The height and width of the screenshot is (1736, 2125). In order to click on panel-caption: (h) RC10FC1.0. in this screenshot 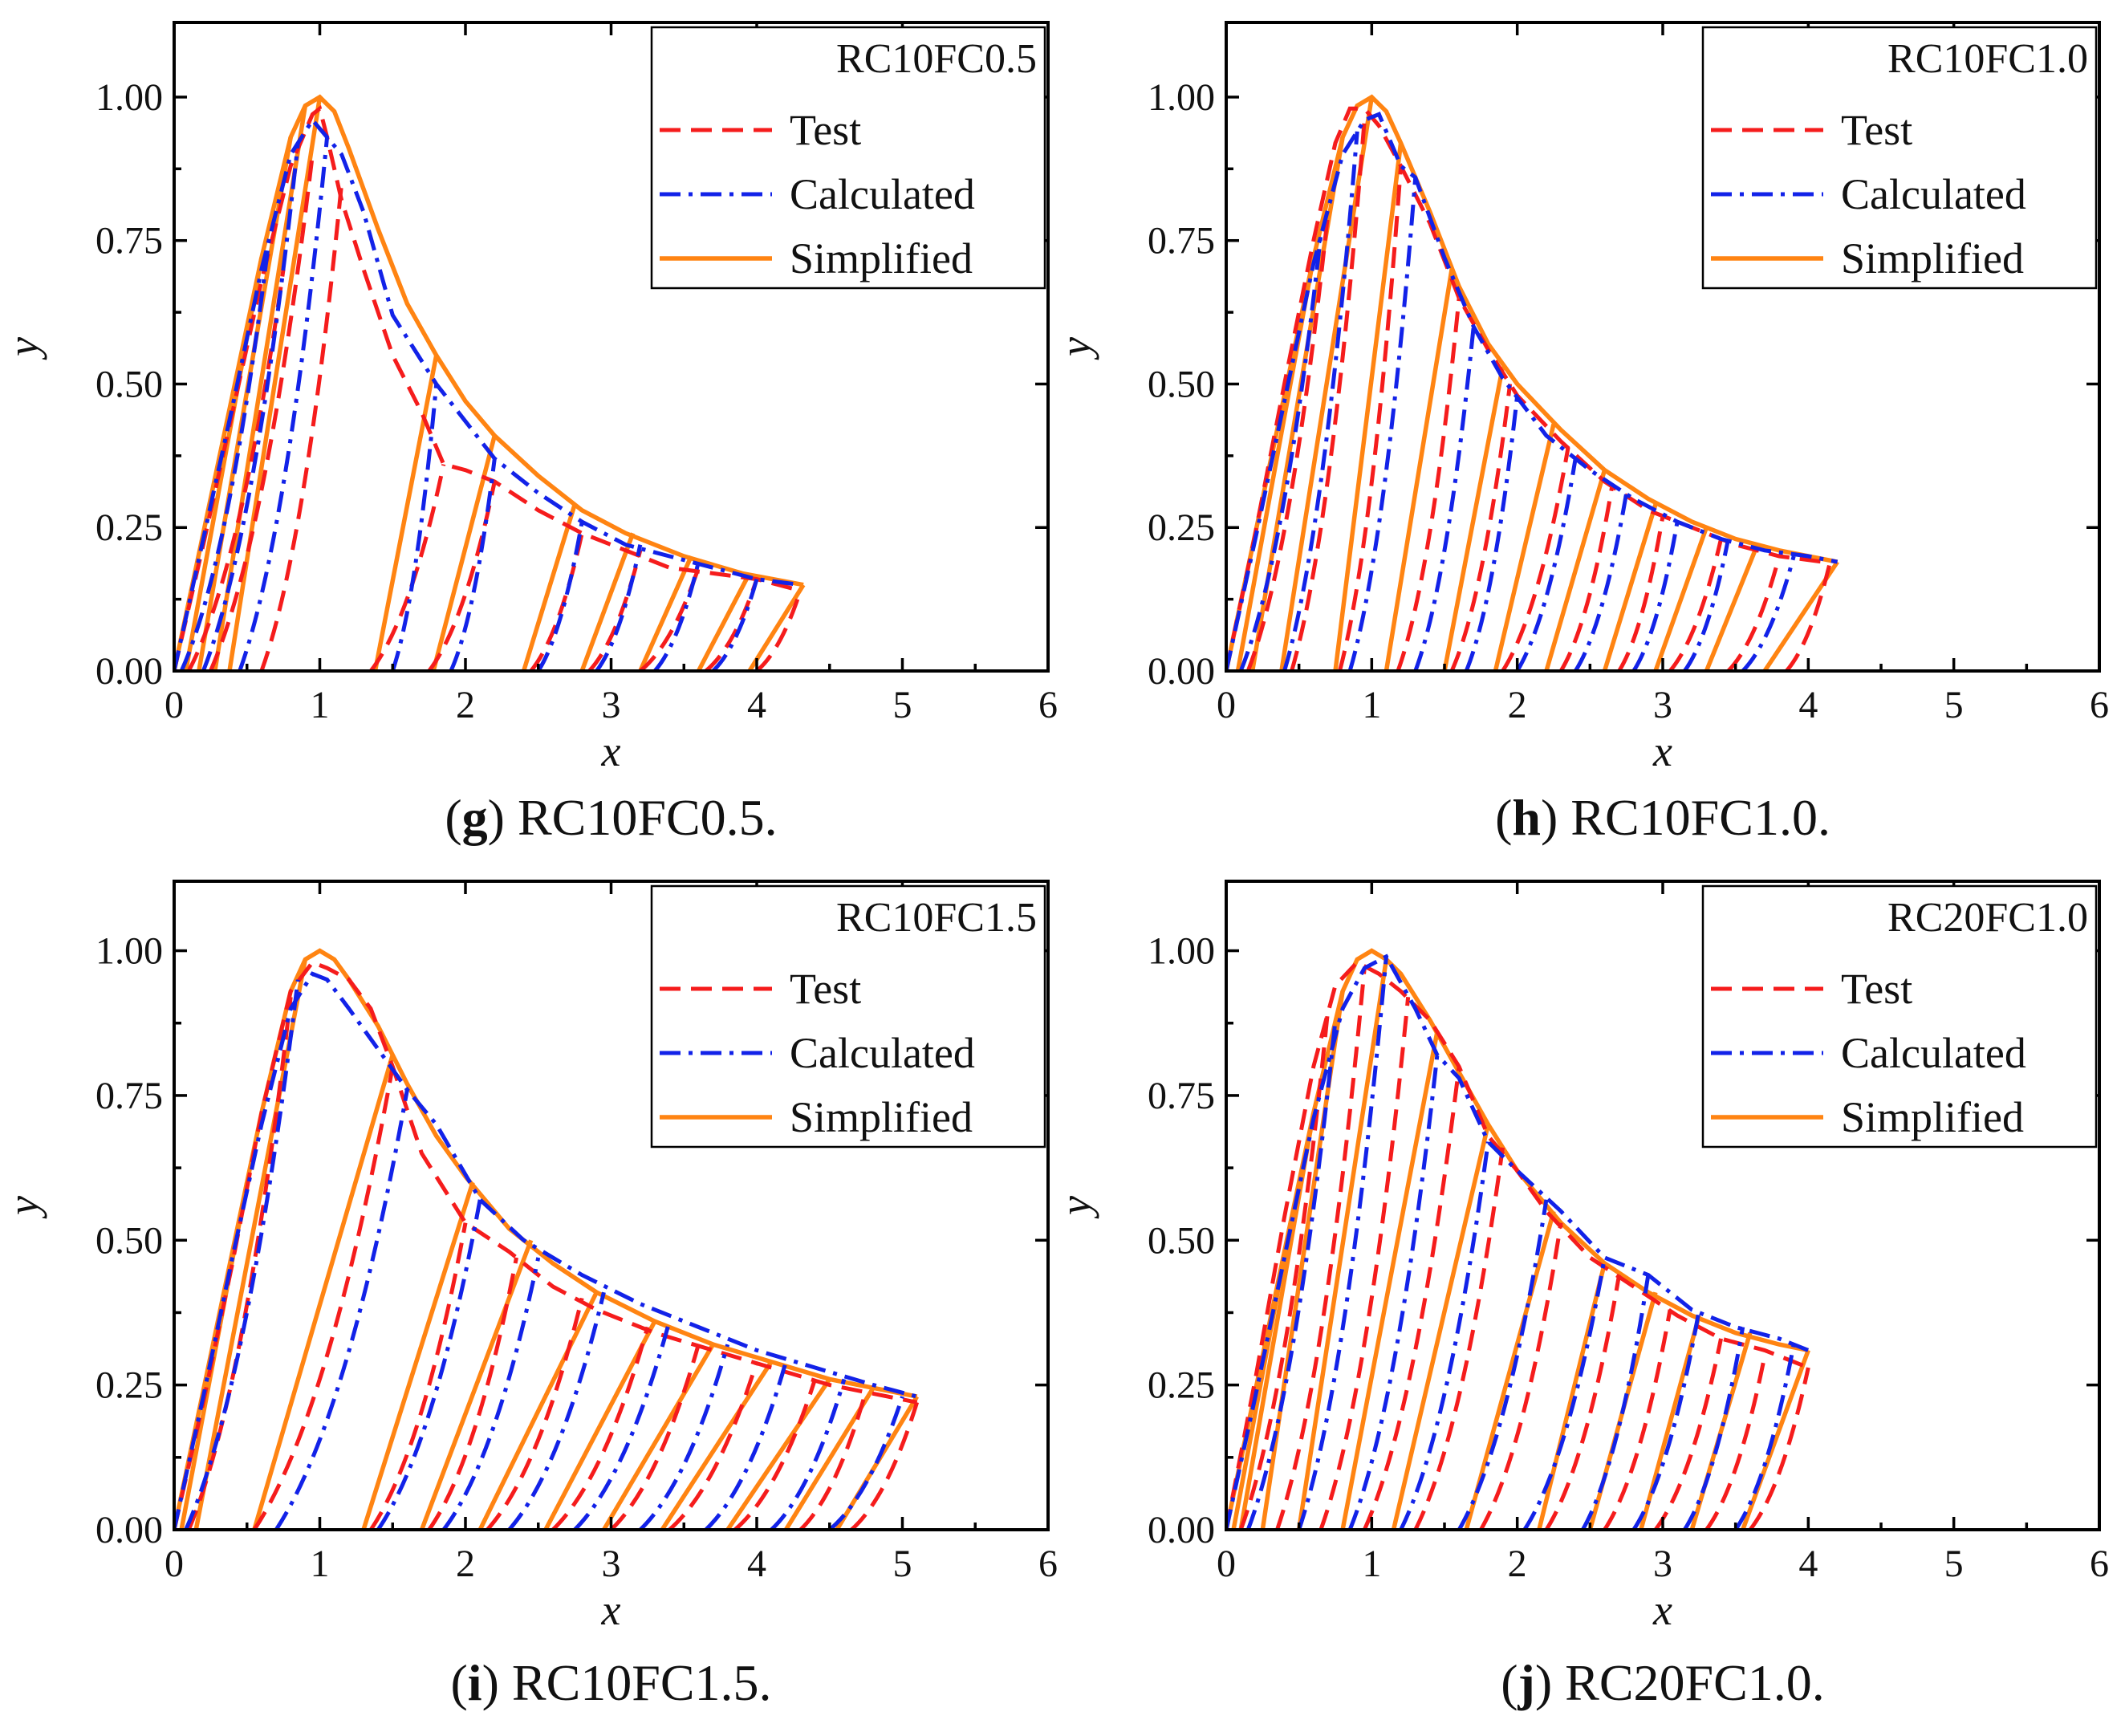, I will do `click(1662, 817)`.